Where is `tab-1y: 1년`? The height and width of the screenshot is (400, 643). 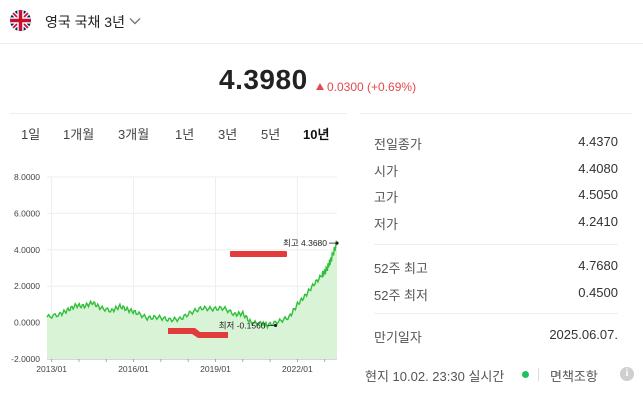
tab-1y: 1년 is located at coordinates (185, 134).